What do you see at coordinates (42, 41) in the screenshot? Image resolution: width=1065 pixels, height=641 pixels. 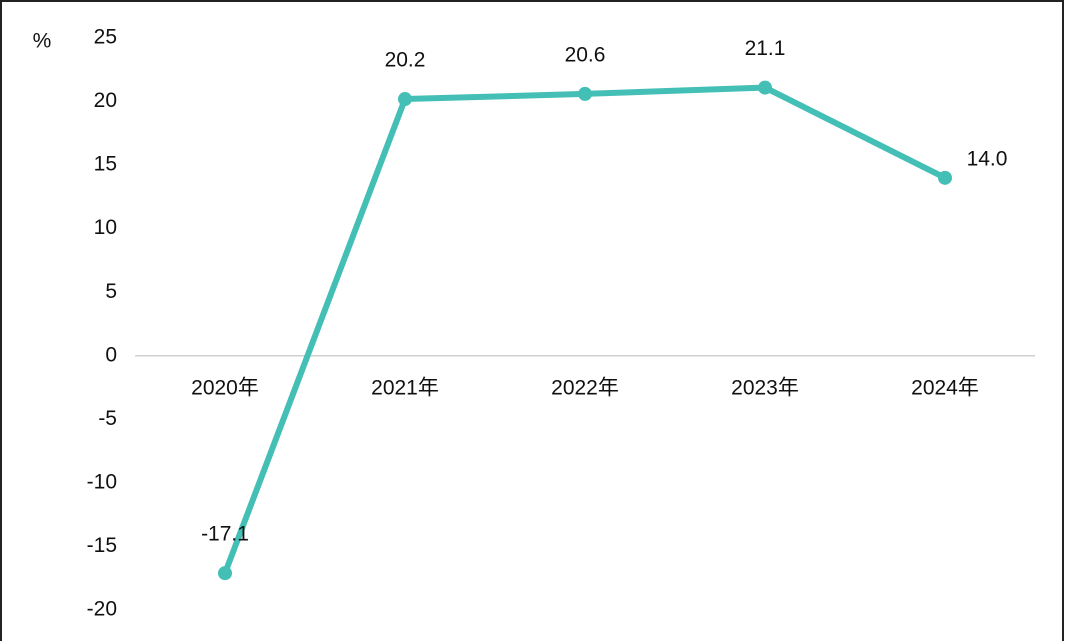 I see `y-axis-label: %` at bounding box center [42, 41].